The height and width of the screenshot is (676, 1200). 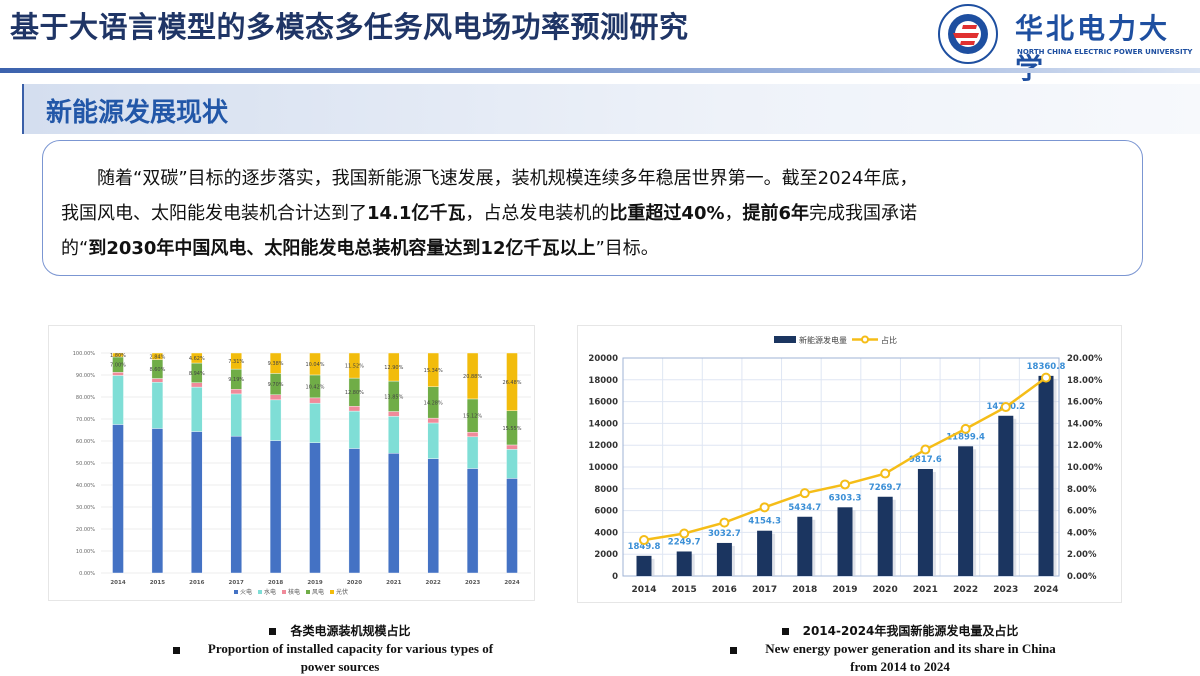 I want to click on x-tick-label: 2014, so click(x=643, y=590).